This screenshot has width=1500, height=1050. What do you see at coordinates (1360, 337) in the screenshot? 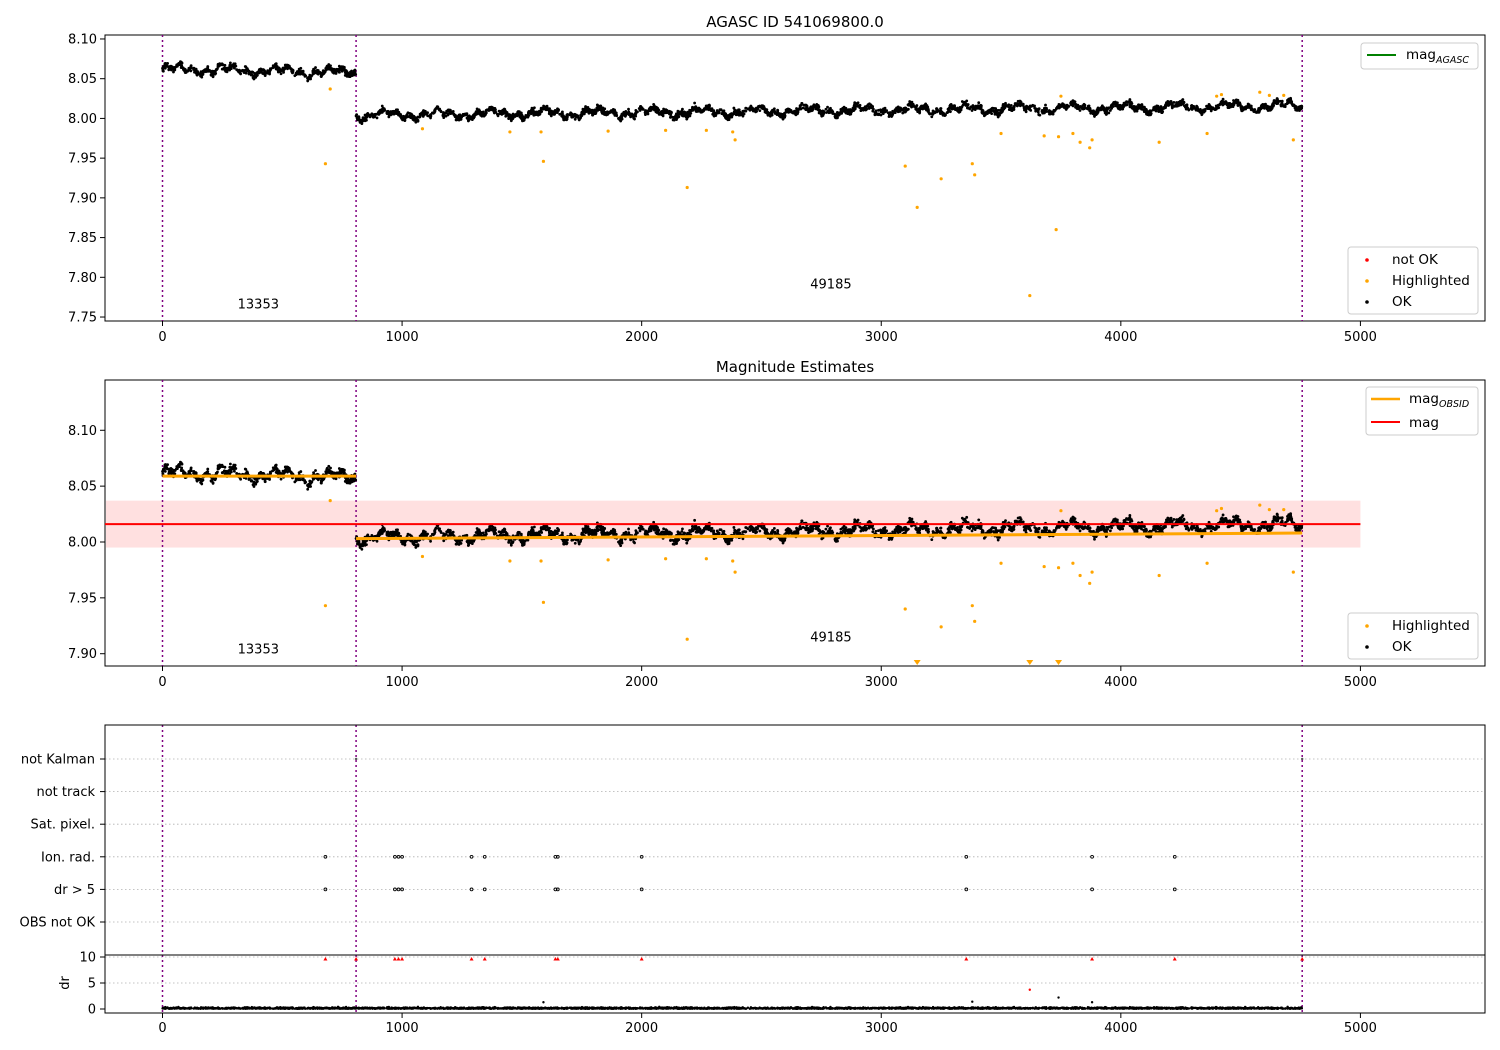
I see `x-tick-label: 5000` at bounding box center [1360, 337].